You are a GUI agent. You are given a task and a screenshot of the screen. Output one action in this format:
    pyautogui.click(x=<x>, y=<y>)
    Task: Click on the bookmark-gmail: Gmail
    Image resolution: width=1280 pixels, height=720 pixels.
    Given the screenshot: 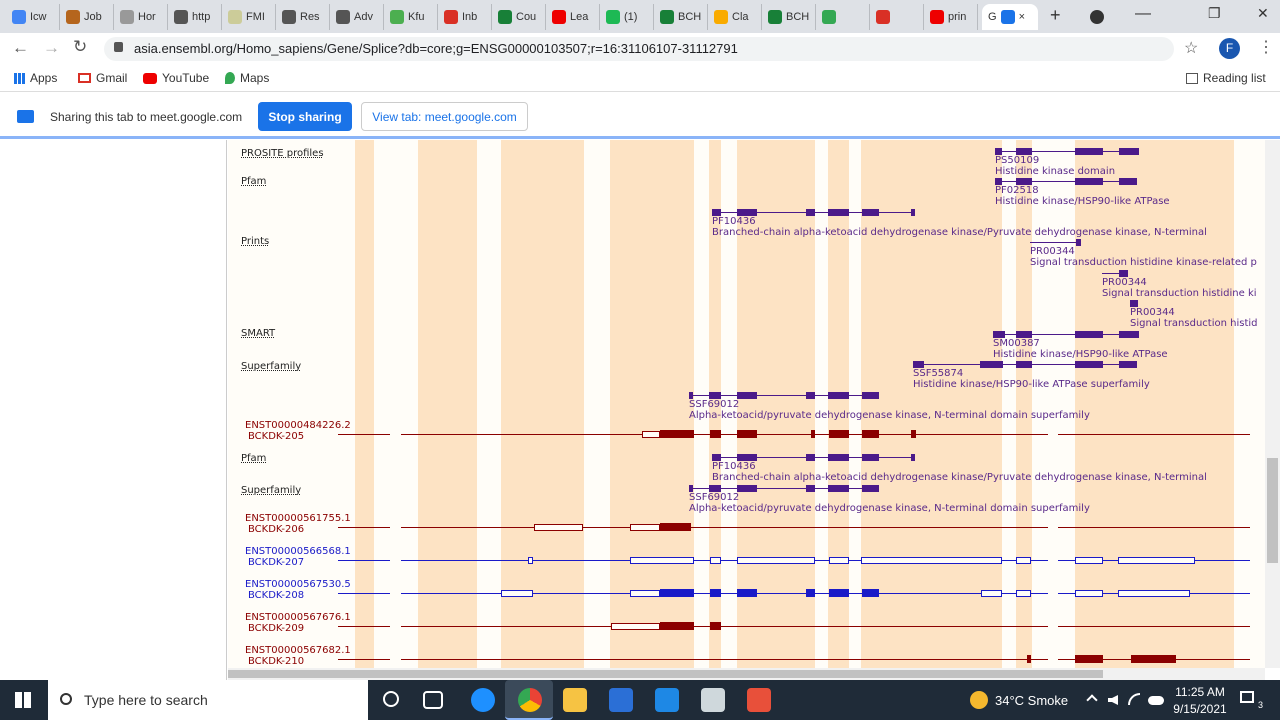 What is the action you would take?
    pyautogui.click(x=102, y=78)
    